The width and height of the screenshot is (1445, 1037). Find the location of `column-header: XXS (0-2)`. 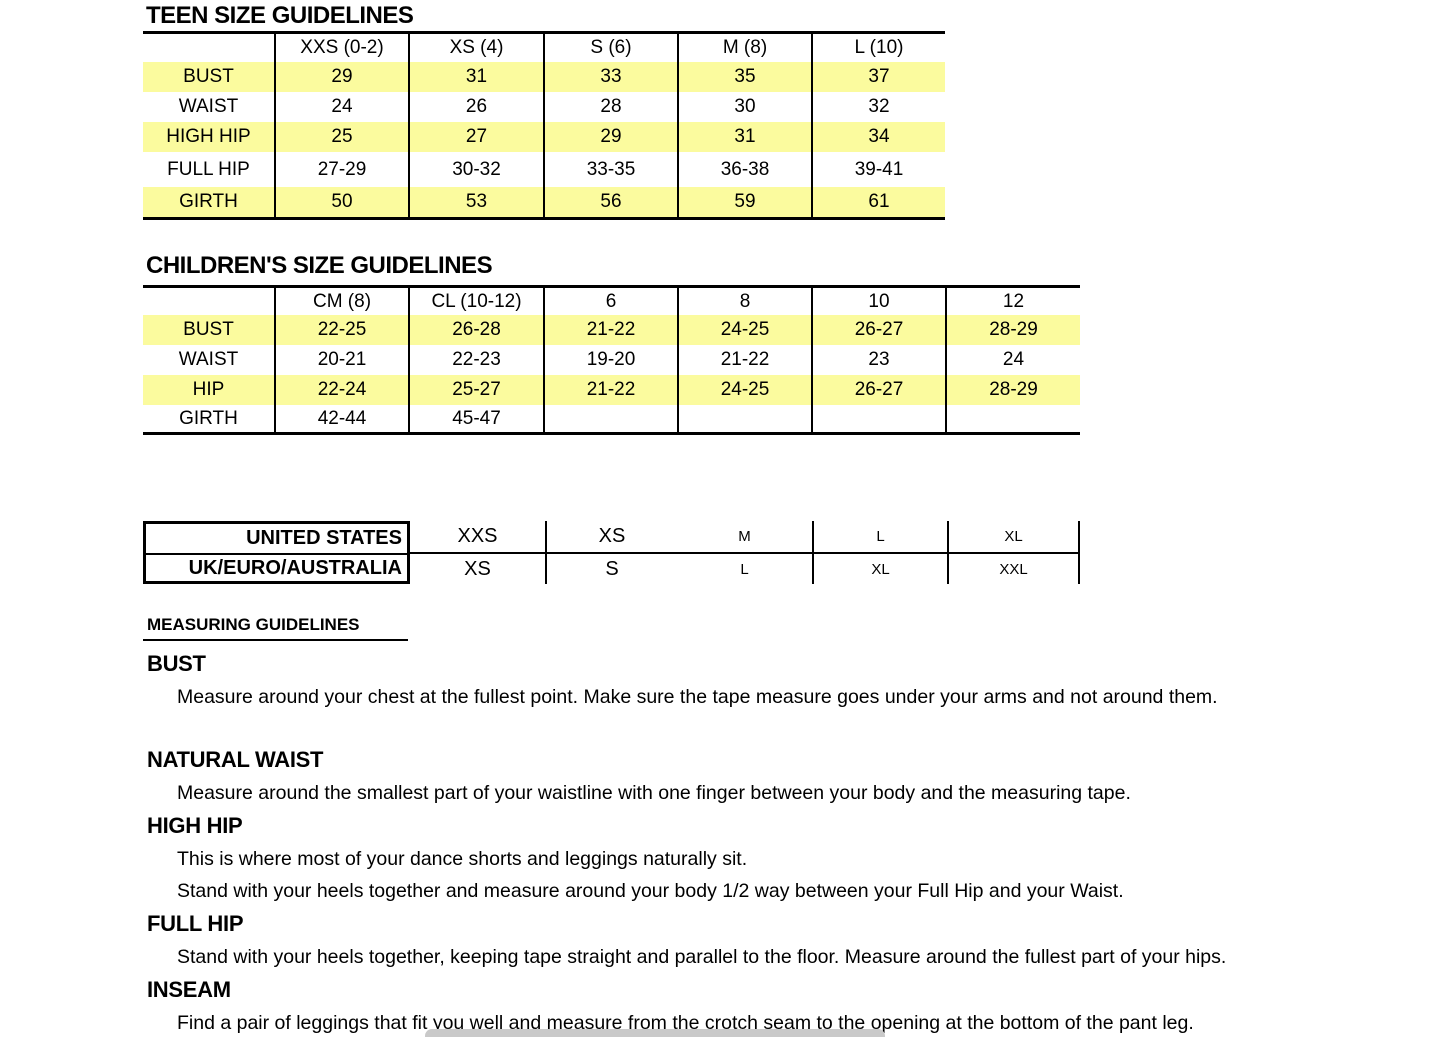

column-header: XXS (0-2) is located at coordinates (341, 48).